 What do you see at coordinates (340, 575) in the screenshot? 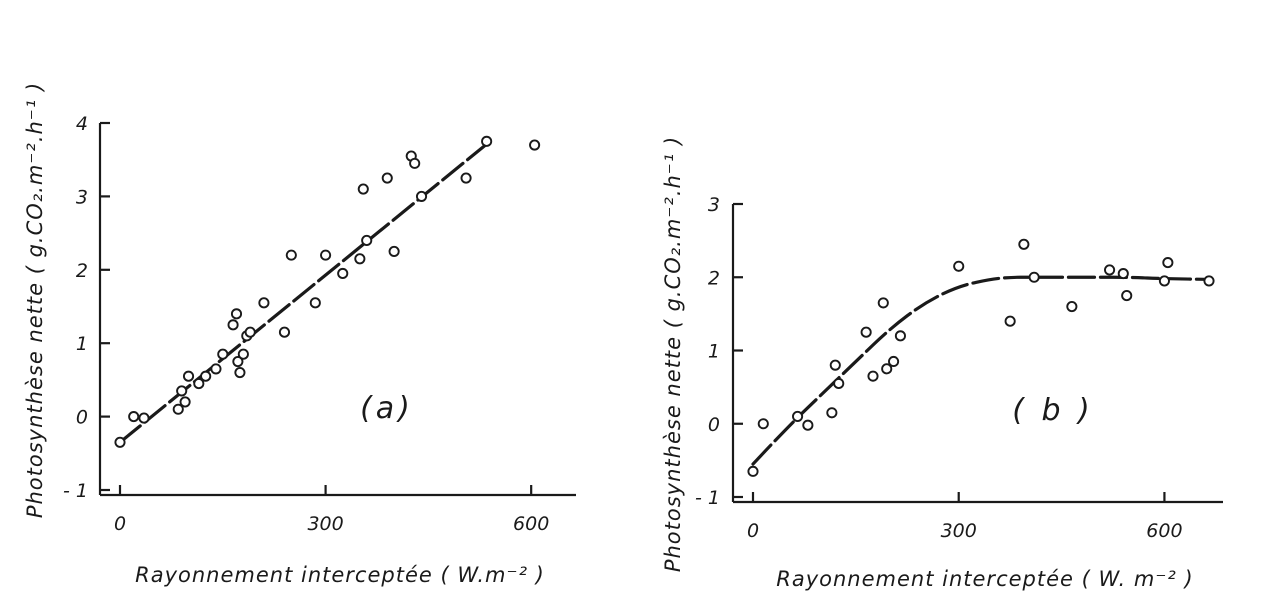
I see `x-axis-title-a: Rayonnement interceptée ( W.m⁻² )` at bounding box center [340, 575].